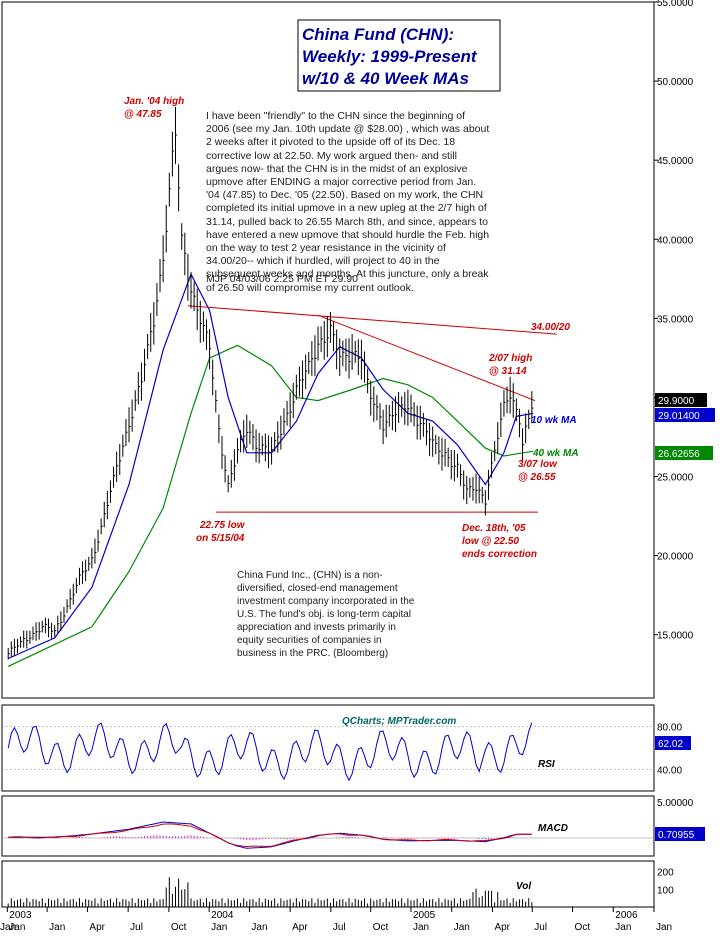 The image size is (720, 946). I want to click on rsi-panel-frame, so click(328, 748).